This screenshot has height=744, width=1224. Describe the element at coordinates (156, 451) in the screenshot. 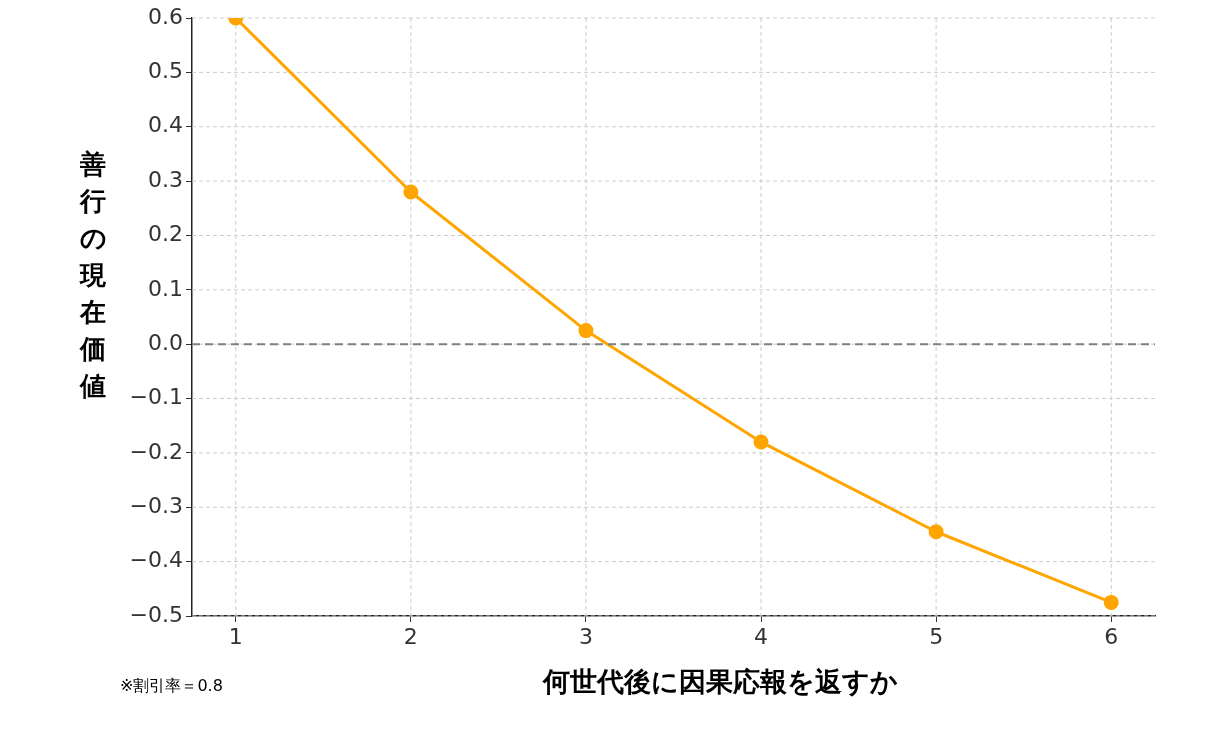

I see `y-tick-label: −0.2` at that location.